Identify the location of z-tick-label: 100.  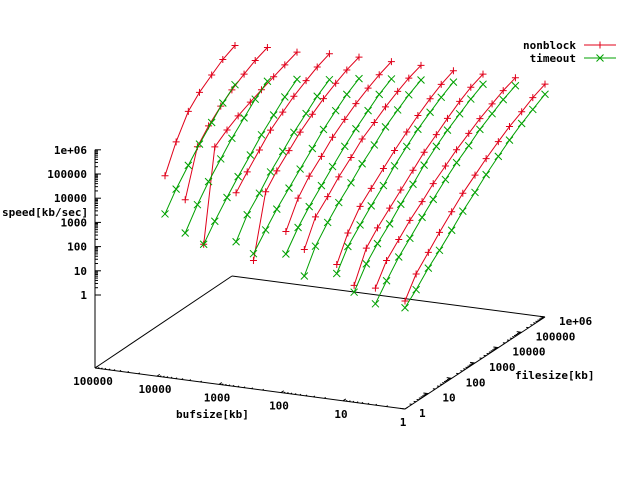
(77, 247).